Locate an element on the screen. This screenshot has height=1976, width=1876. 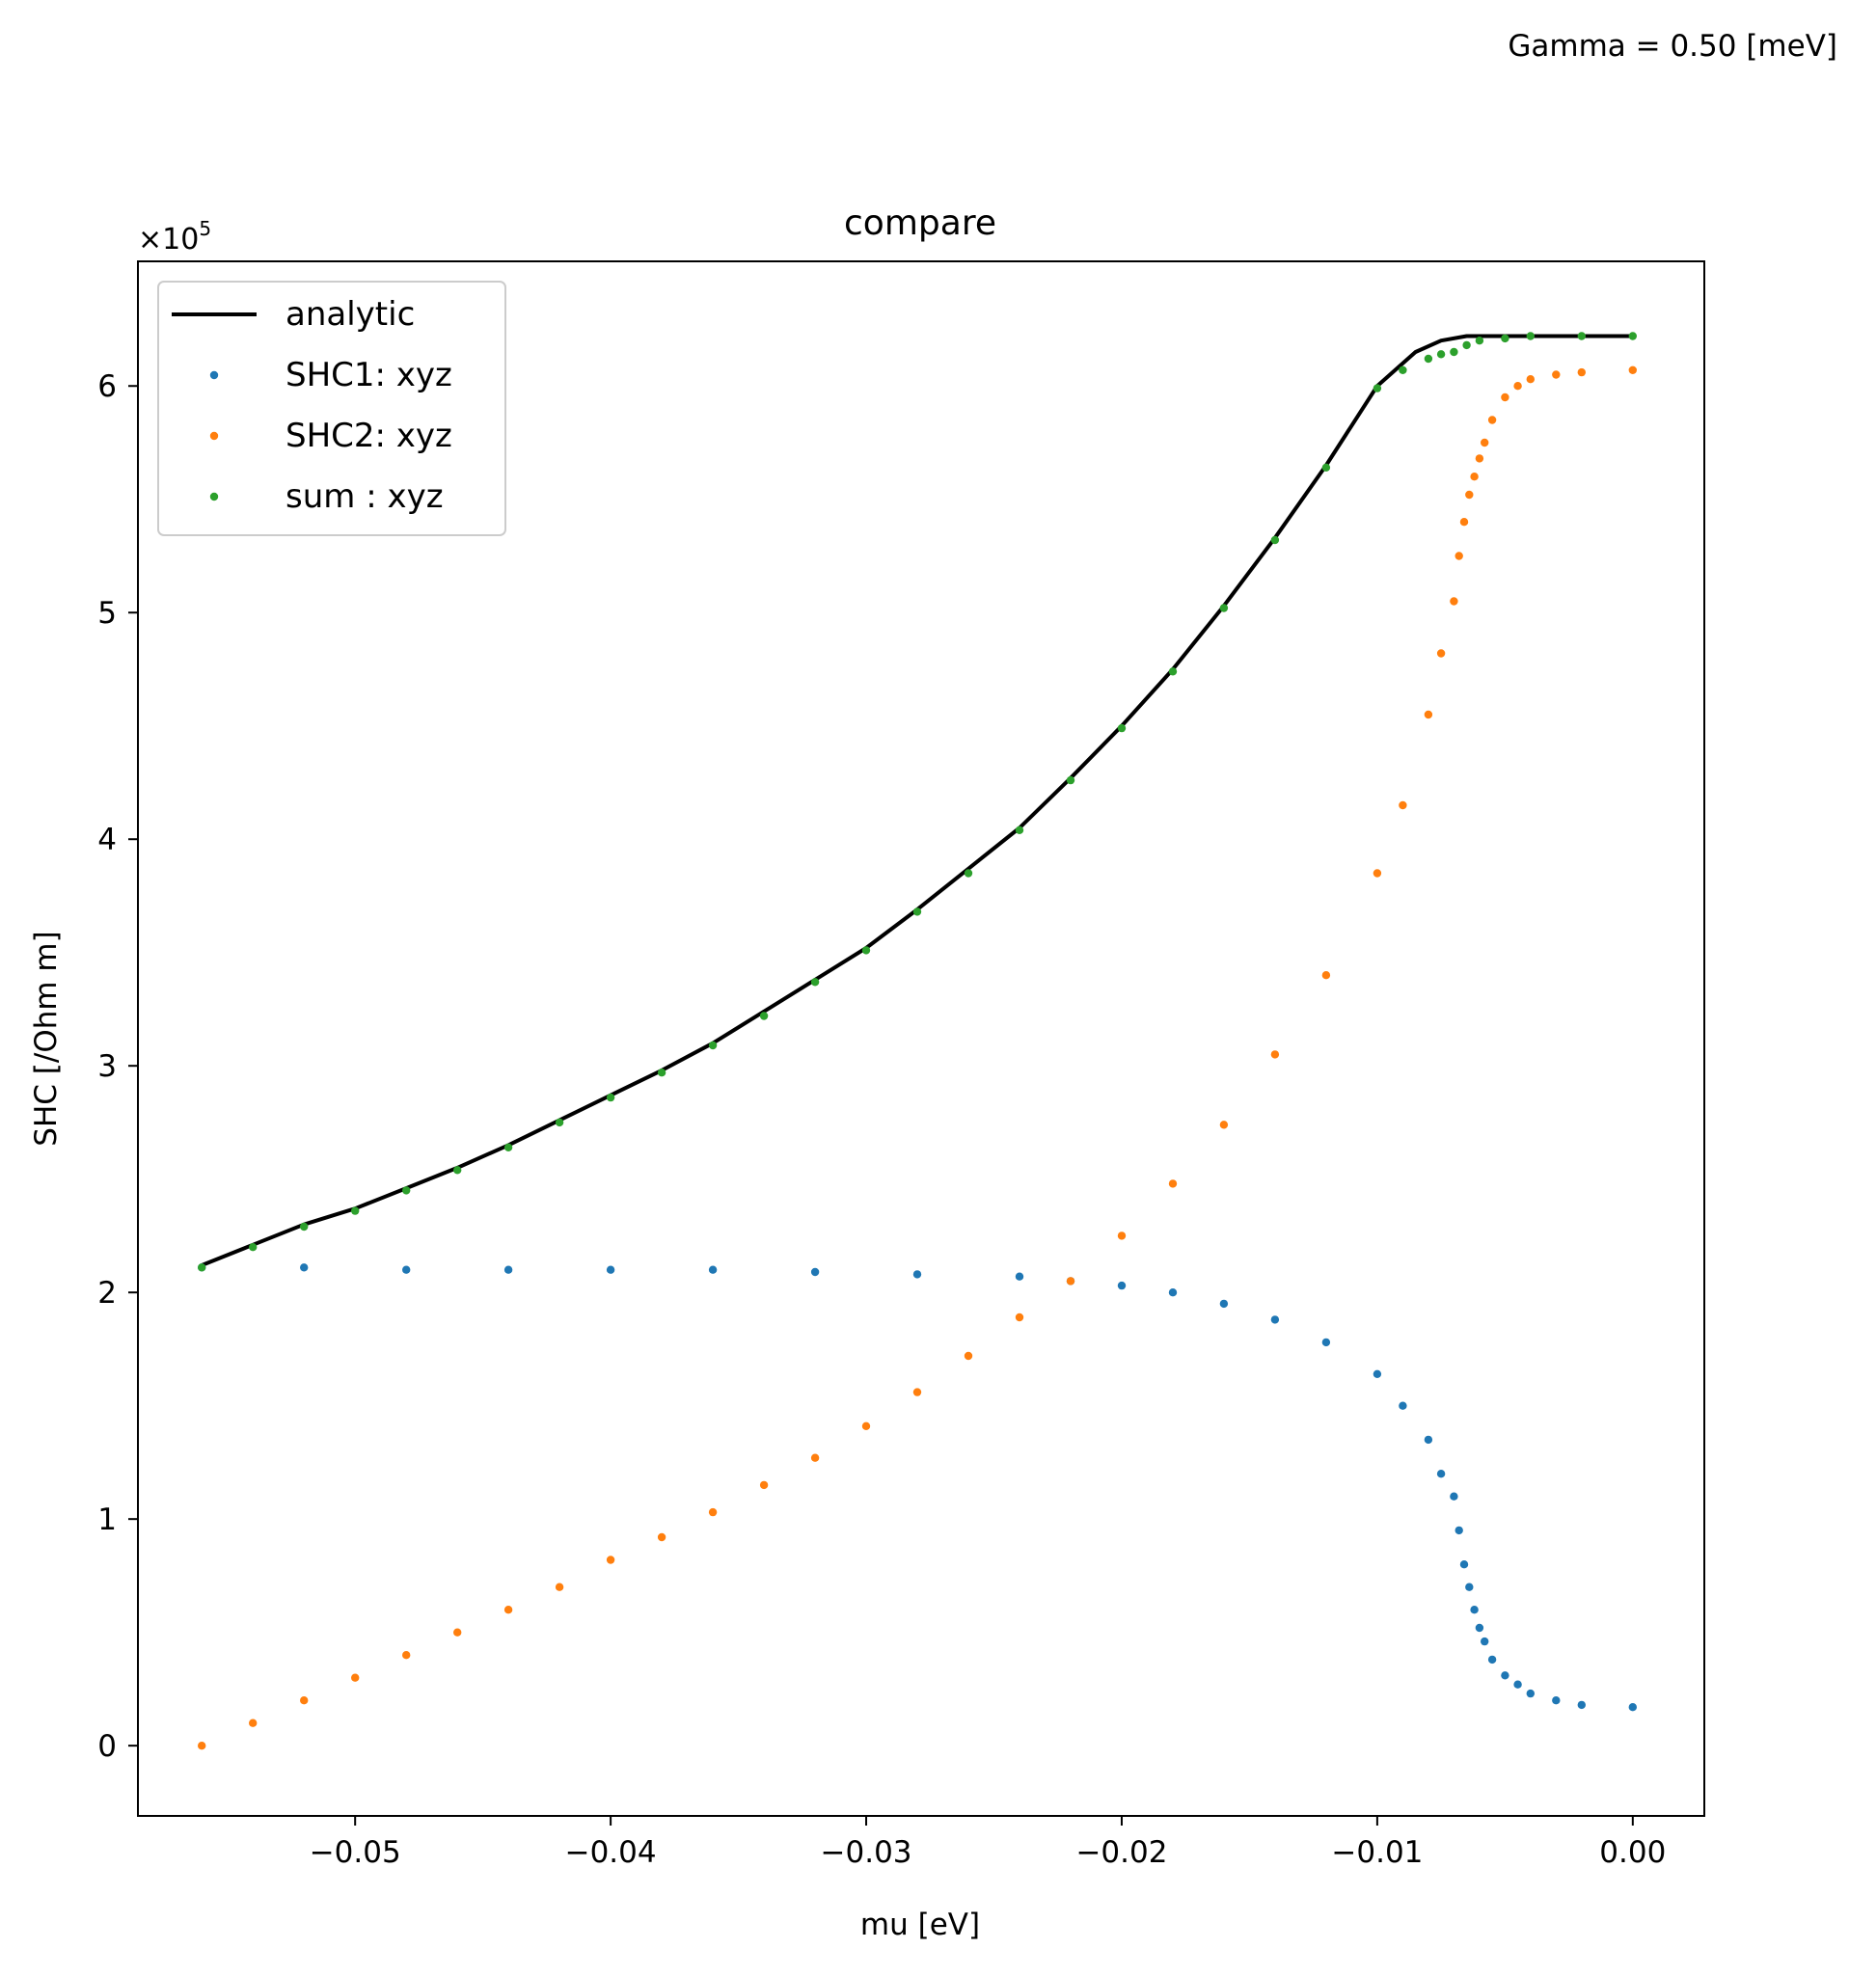
x-tick-label: −0.01 is located at coordinates (1377, 1852).